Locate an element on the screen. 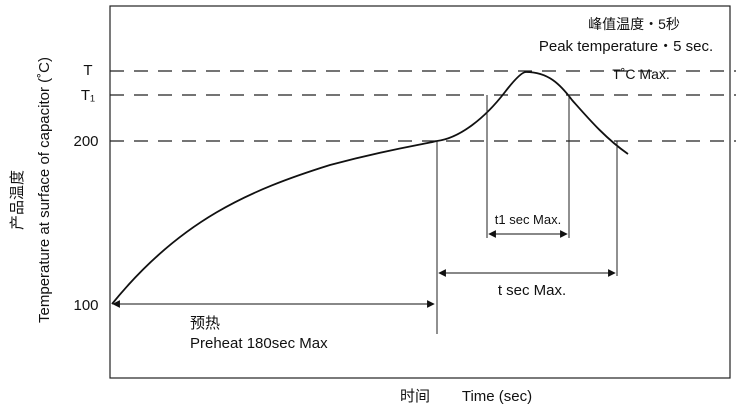 Image resolution: width=736 pixels, height=409 pixels. y-tick-200: 200 is located at coordinates (85, 141).